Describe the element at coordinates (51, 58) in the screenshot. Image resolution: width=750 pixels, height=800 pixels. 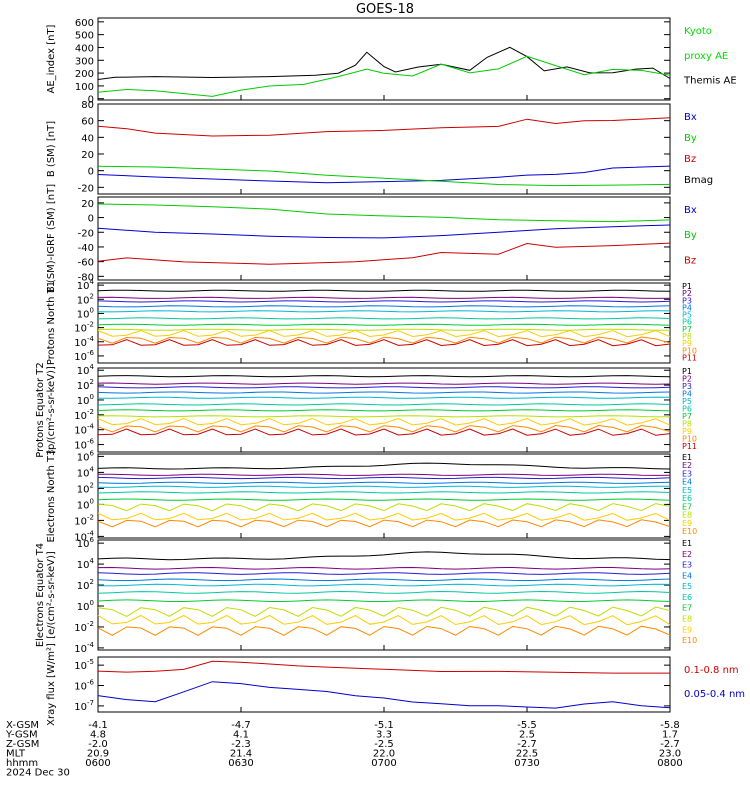
I see `y-axis-label: AE_index [nT]` at that location.